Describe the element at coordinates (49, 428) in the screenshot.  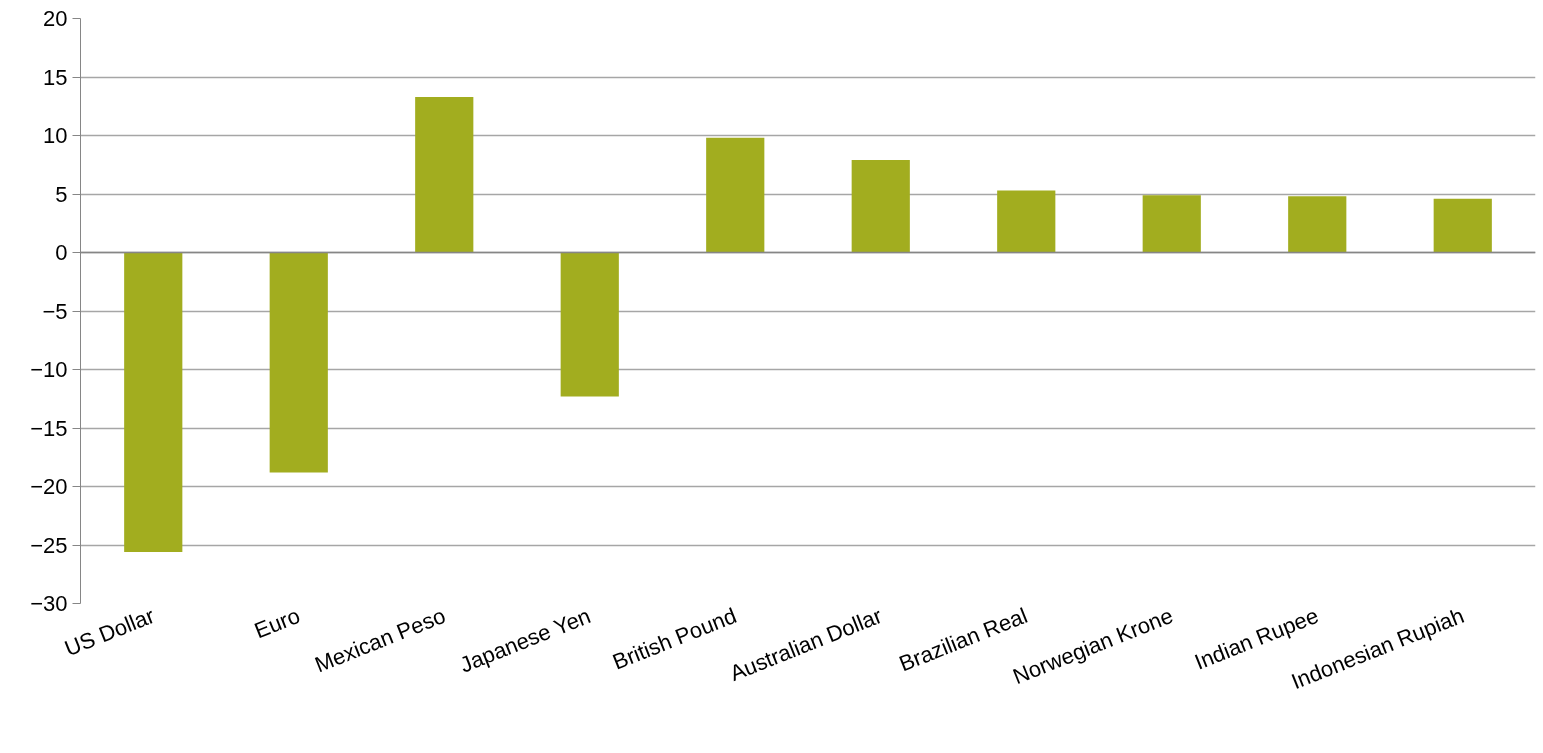
I see `y-tick-label: −15` at that location.